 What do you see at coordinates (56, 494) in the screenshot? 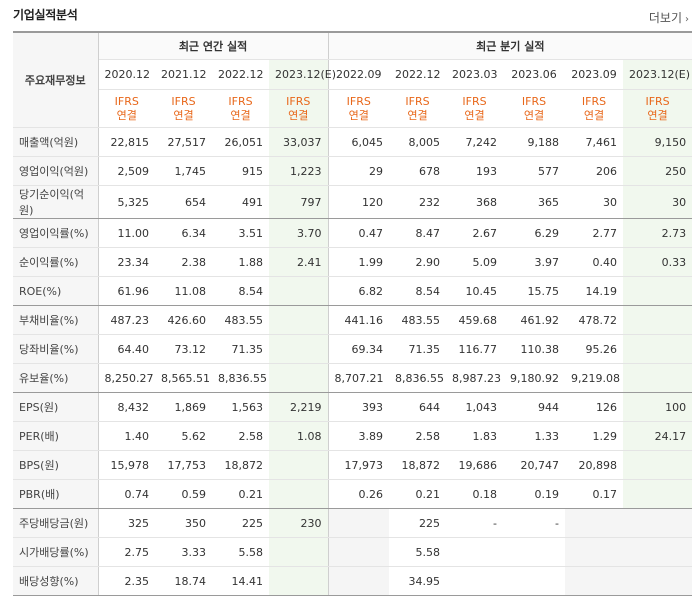
I see `row-label: PBR(배)` at bounding box center [56, 494].